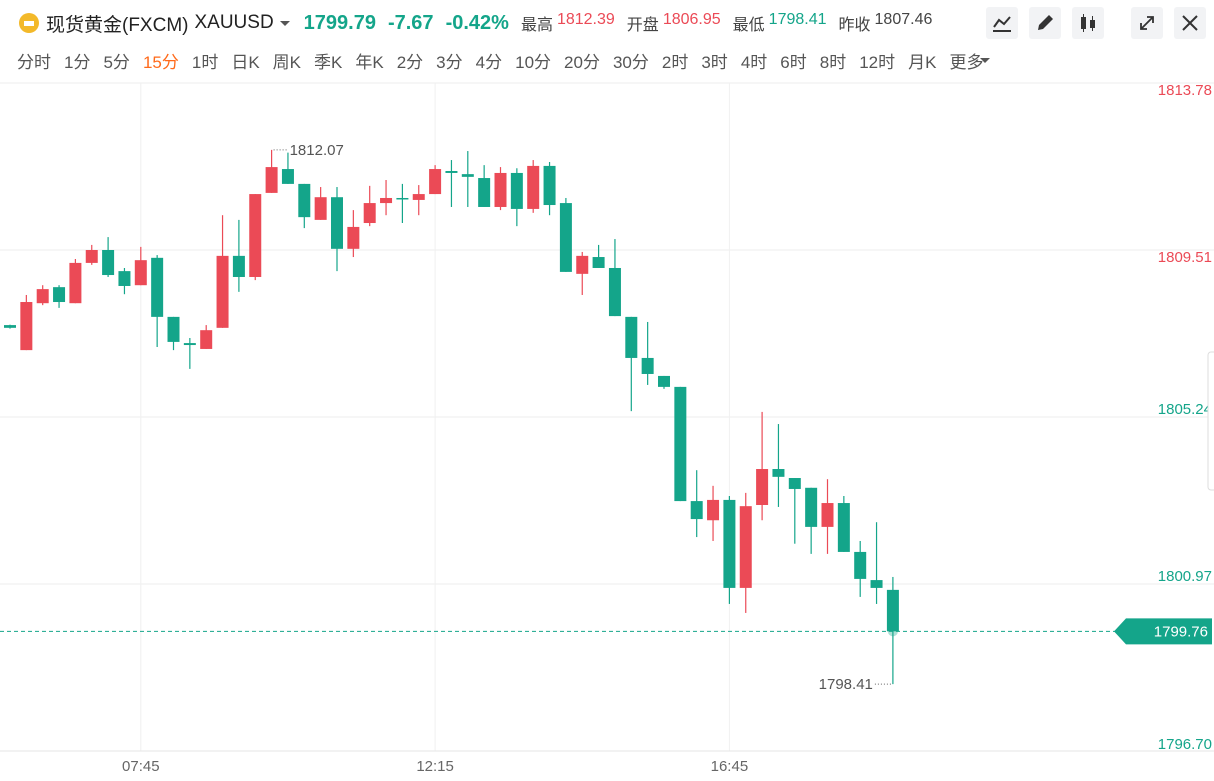 The height and width of the screenshot is (781, 1214). Describe the element at coordinates (29, 23) in the screenshot. I see `logo` at that location.